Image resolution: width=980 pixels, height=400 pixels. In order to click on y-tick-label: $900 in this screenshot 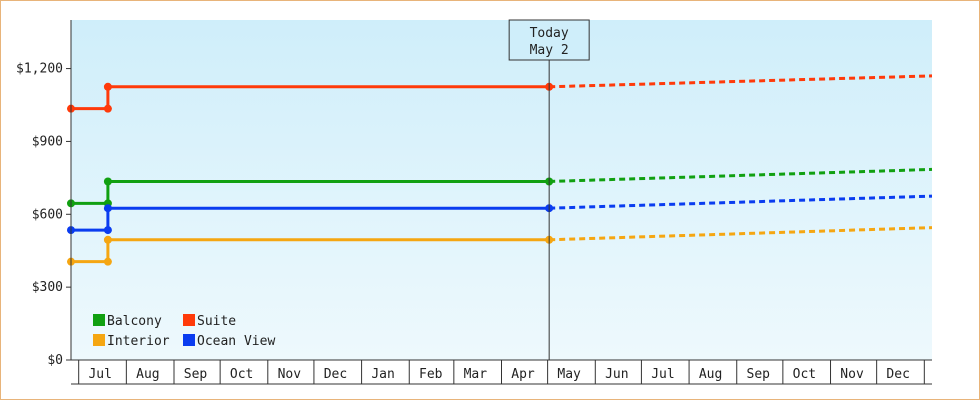, I will do `click(47, 141)`.